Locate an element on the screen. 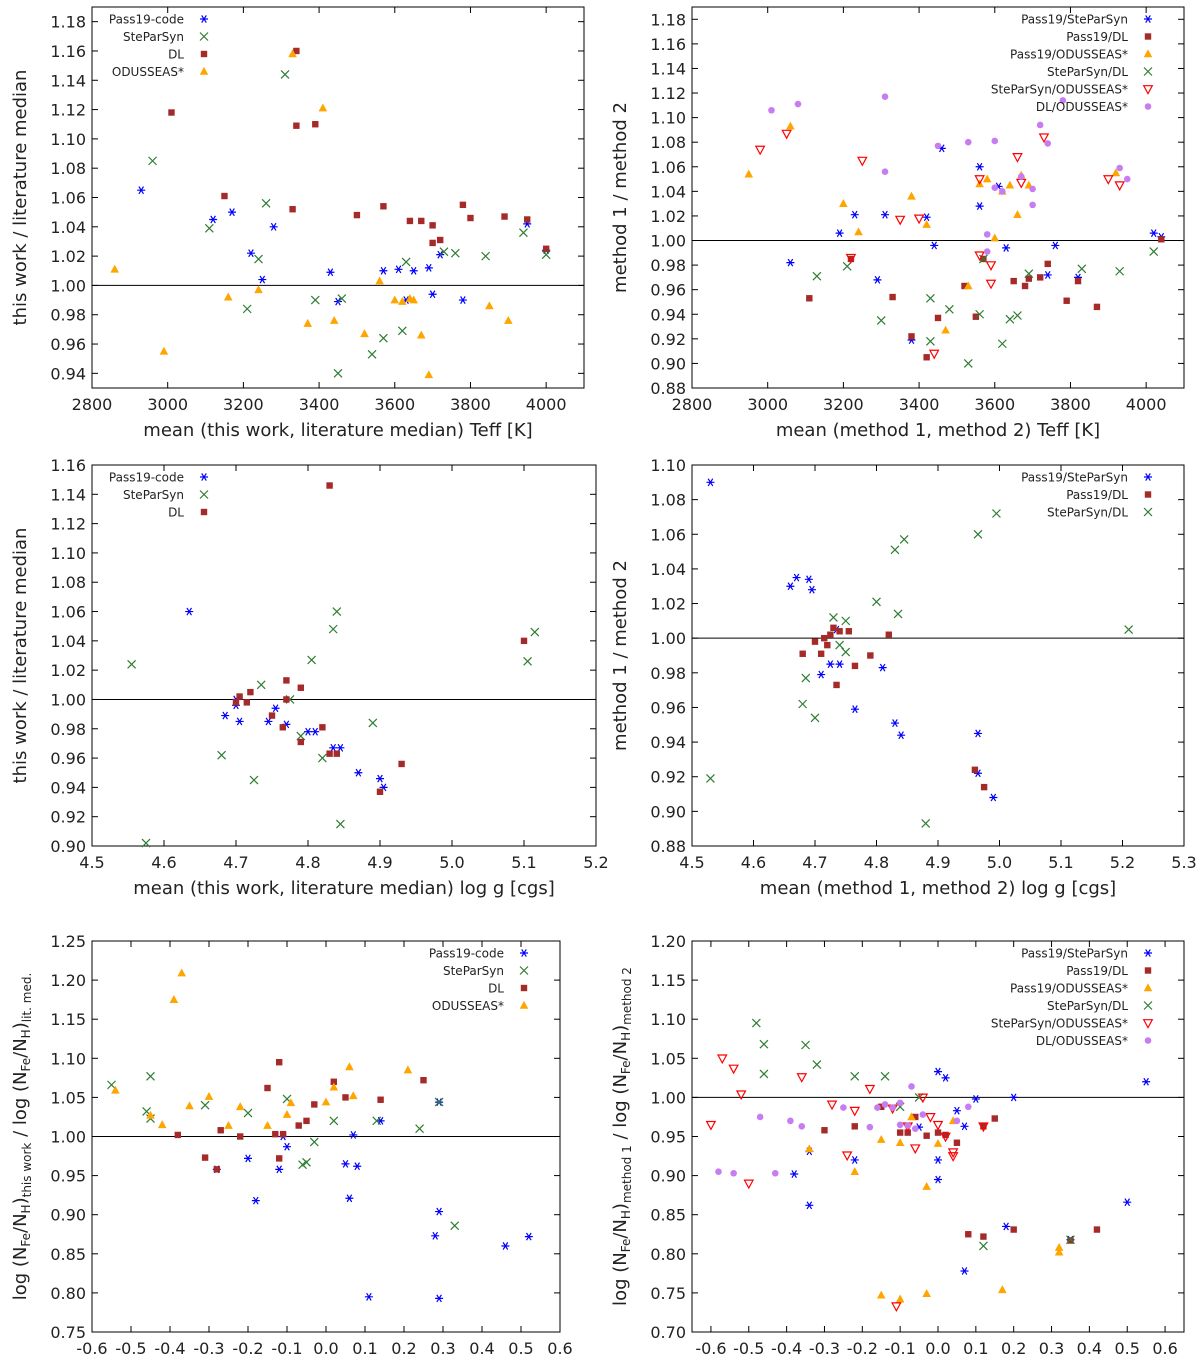 The image size is (1200, 1361). plot-frame is located at coordinates (938, 655).